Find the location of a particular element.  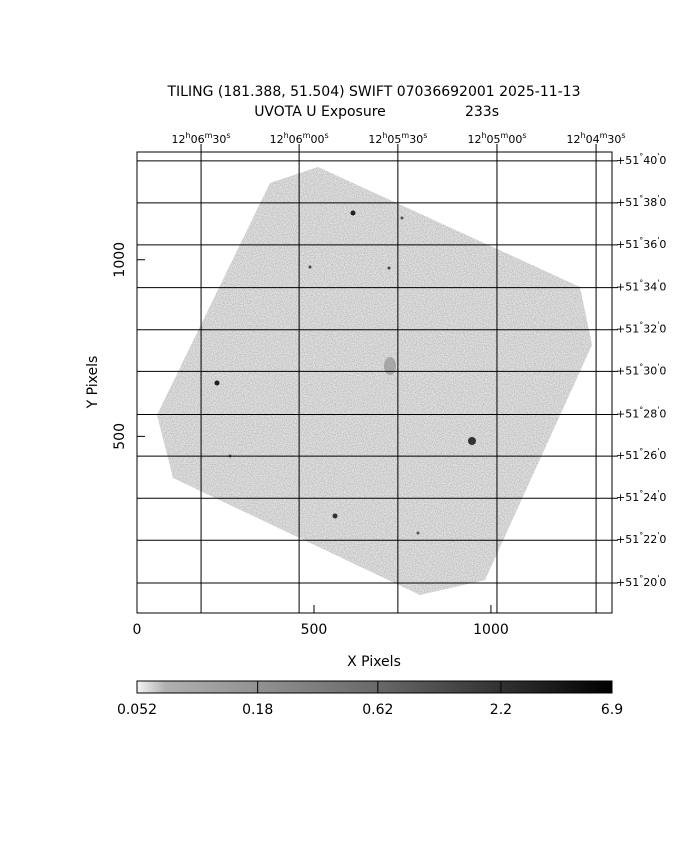

colorbar-tick-label: 6.9 is located at coordinates (612, 710).